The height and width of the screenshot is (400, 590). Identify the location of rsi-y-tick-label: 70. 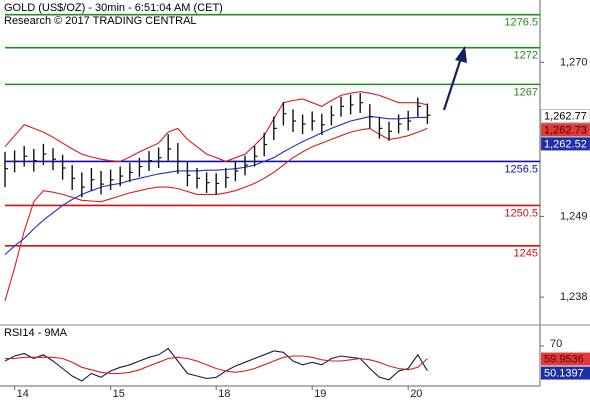
(556, 344).